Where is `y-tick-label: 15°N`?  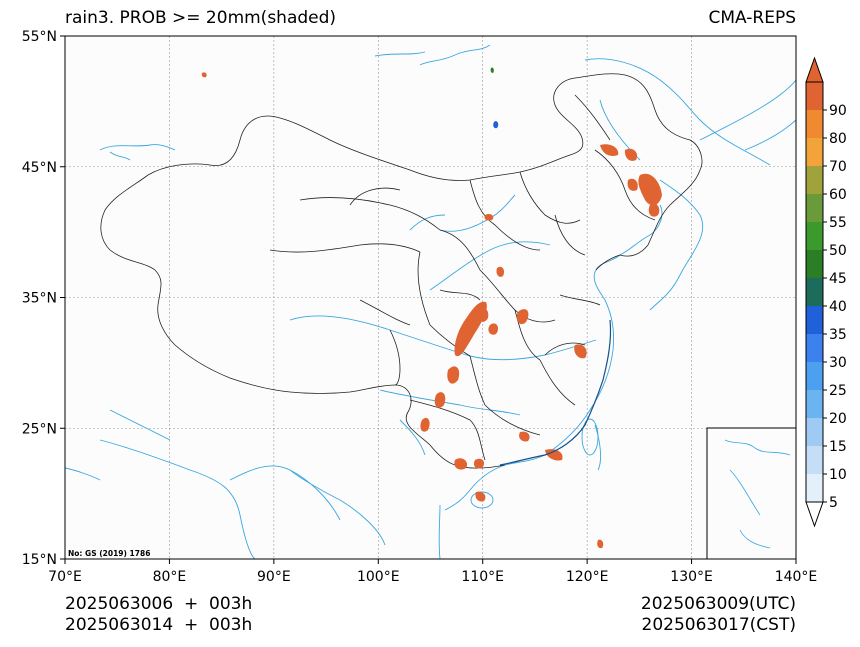 y-tick-label: 15°N is located at coordinates (39, 560).